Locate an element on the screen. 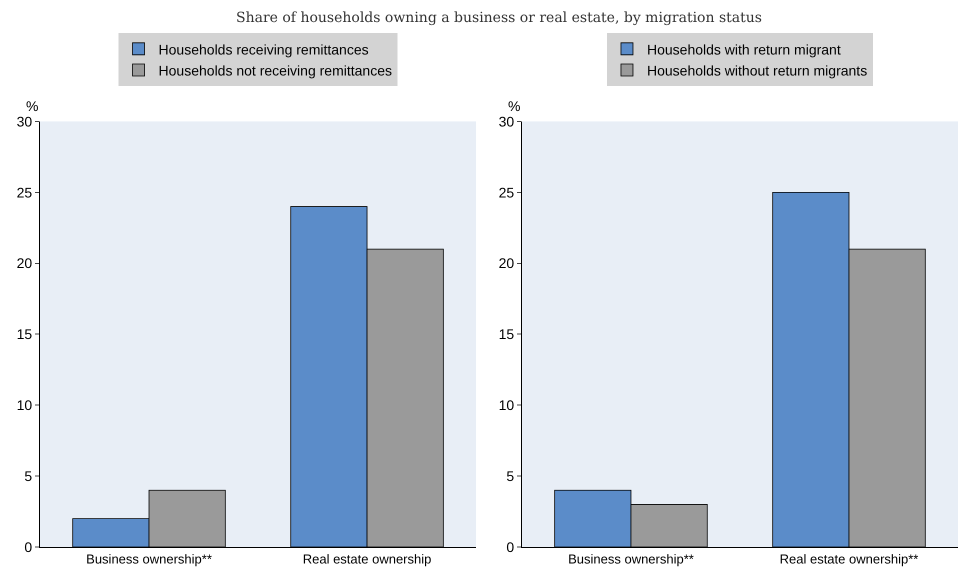 The image size is (973, 579). x-tick-label: Real estate ownership is located at coordinates (367, 559).